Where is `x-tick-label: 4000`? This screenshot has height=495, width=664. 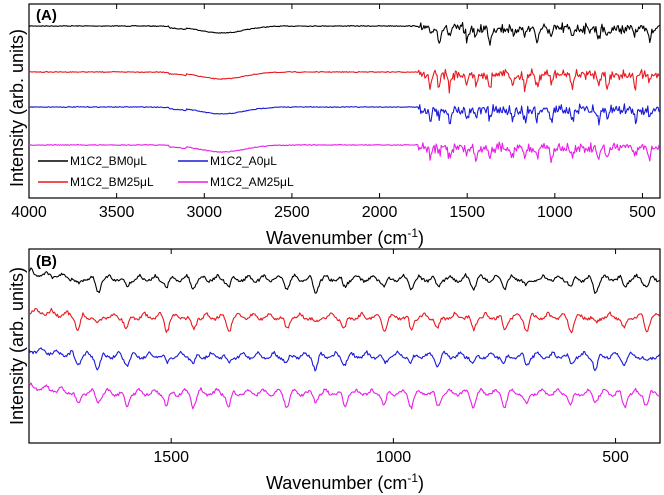
x-tick-label: 4000 is located at coordinates (29, 212).